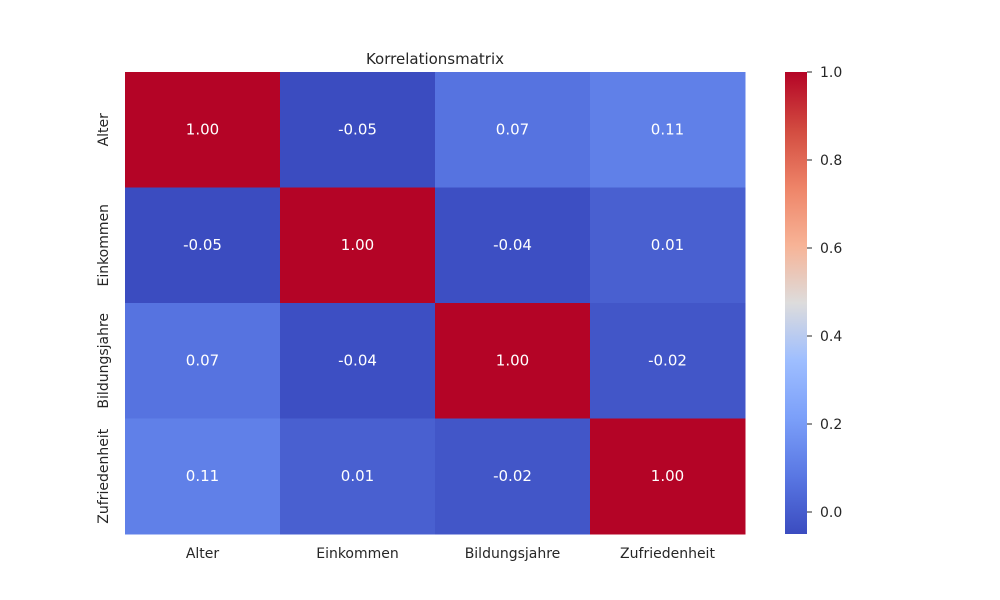  I want to click on x-tick-label: Bildungsjahre, so click(513, 554).